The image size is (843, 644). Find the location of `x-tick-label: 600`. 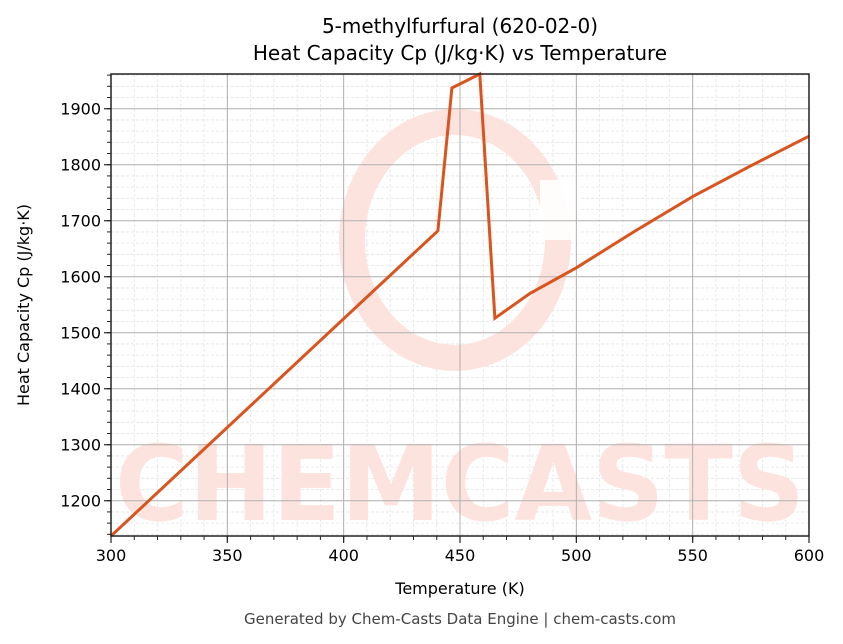

x-tick-label: 600 is located at coordinates (809, 555).